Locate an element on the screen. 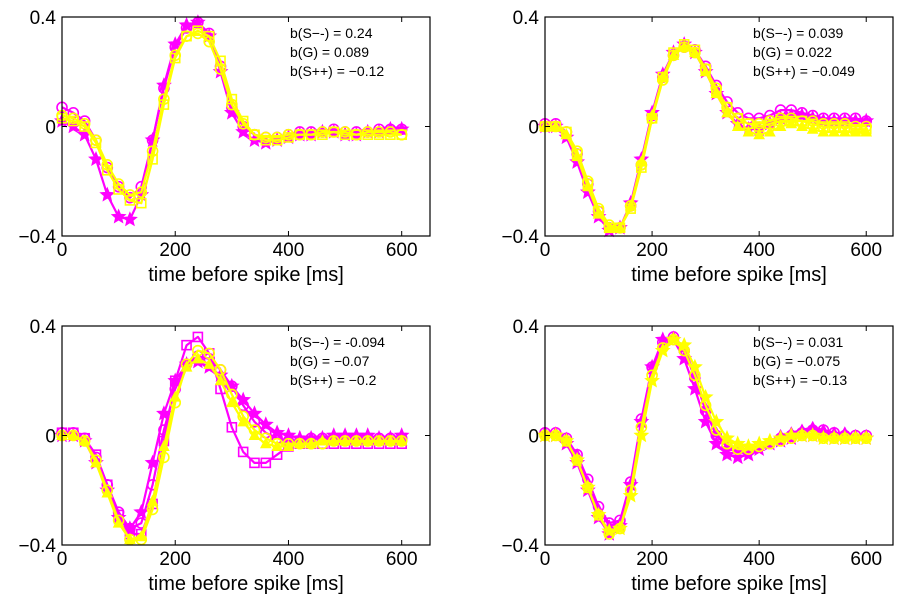  series-line is located at coordinates (231, 114).